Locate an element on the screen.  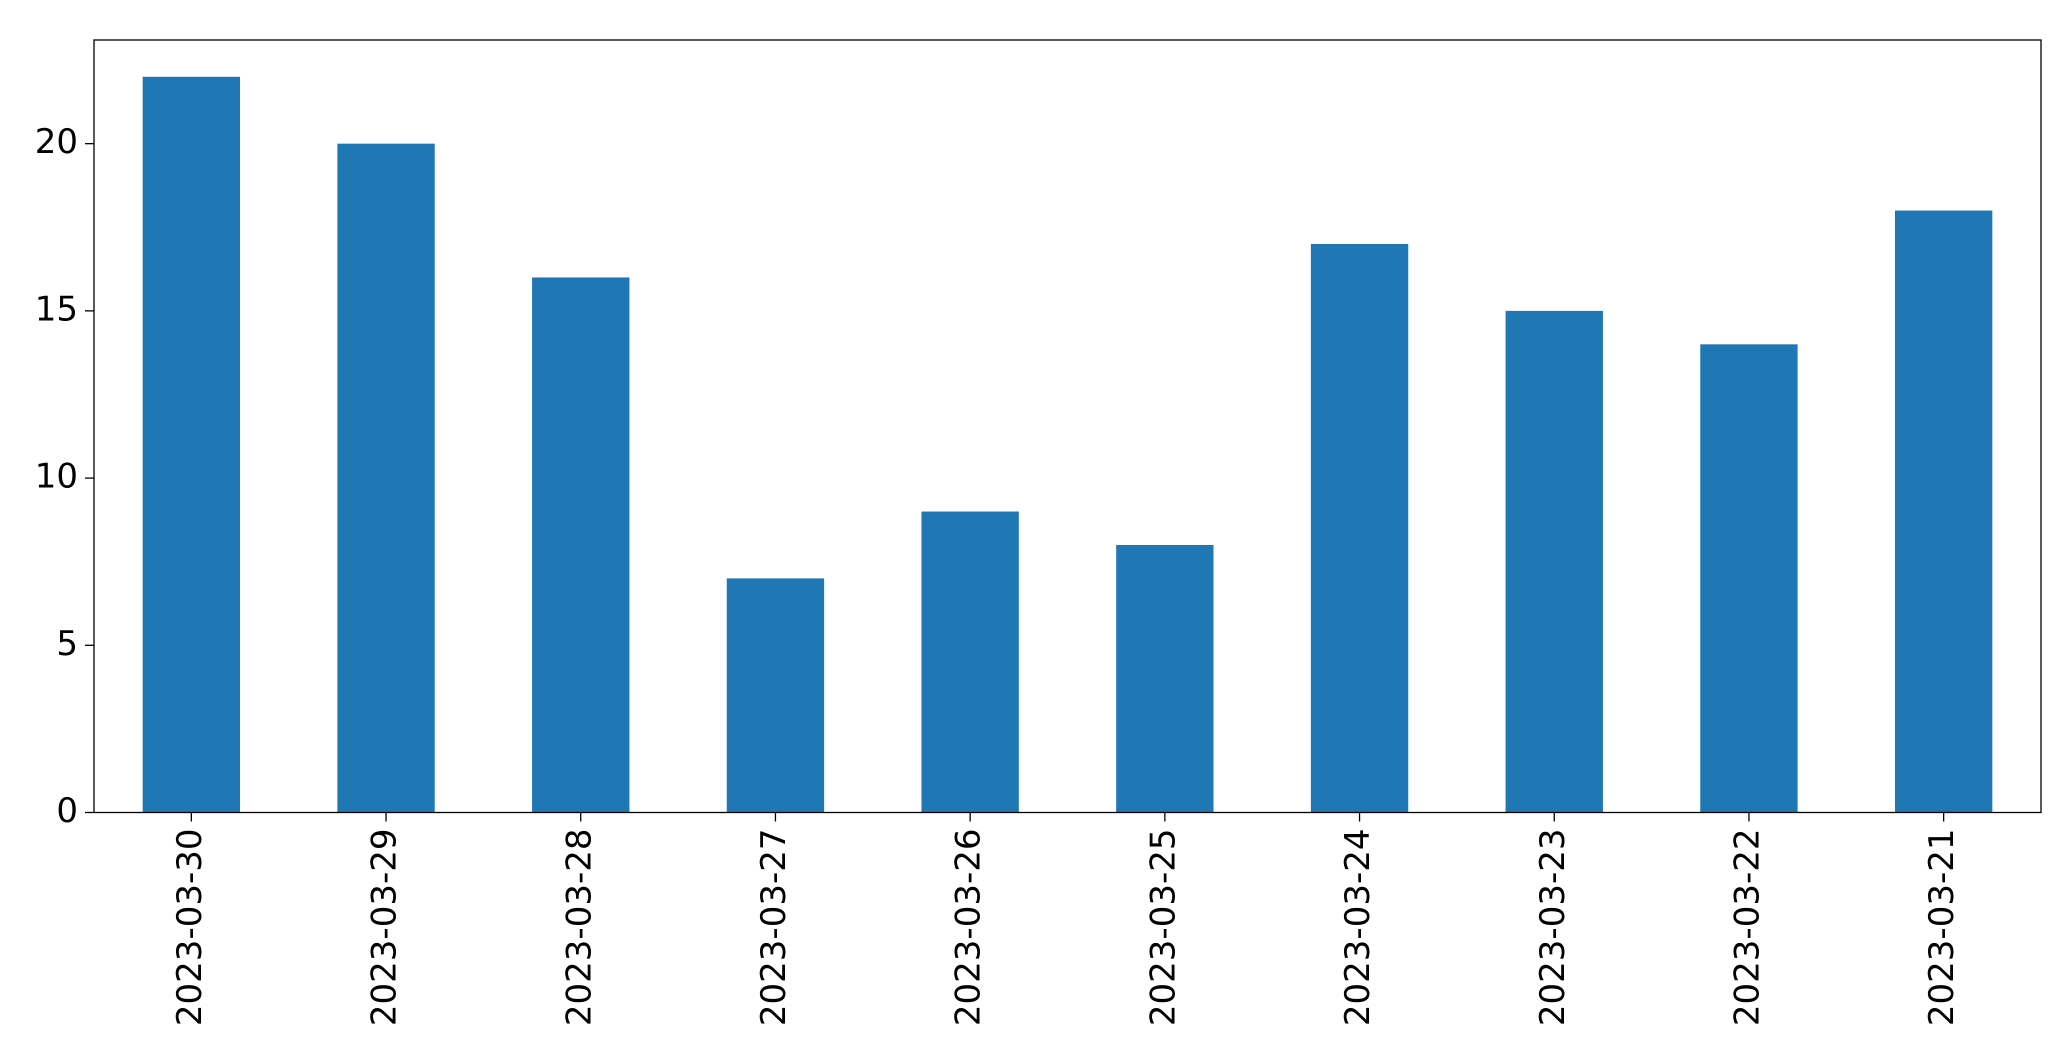
x-tick-label: 2023-03-24 is located at coordinates (1358, 928).